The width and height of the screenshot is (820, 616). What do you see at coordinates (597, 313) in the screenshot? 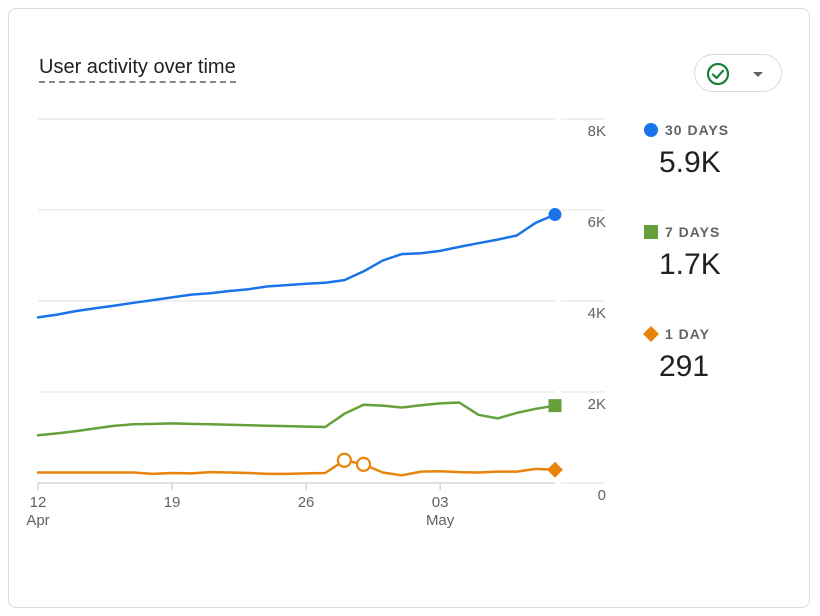
I see `y-tick-label: 4K` at bounding box center [597, 313].